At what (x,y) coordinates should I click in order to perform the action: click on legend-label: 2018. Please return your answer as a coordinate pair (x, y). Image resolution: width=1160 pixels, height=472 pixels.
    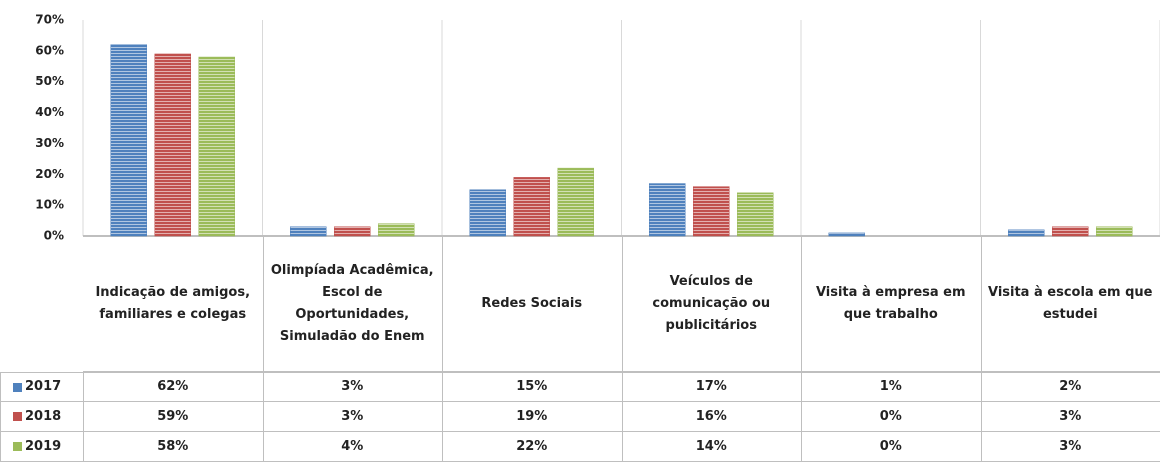
    Looking at the image, I should click on (43, 416).